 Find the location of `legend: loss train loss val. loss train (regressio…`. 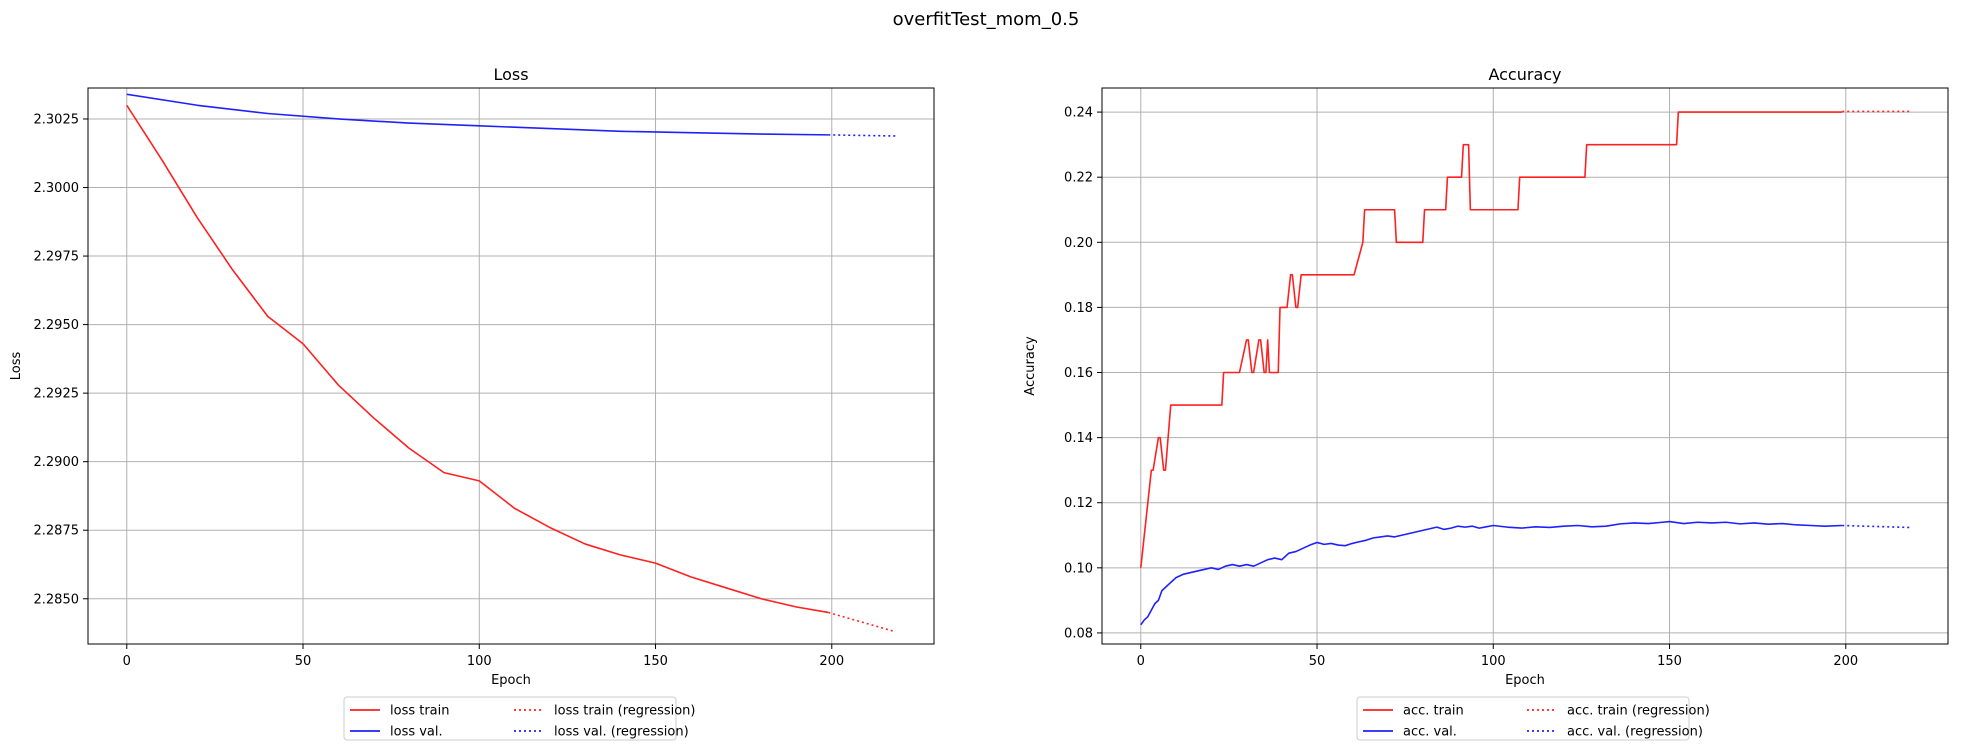

legend: loss train loss val. loss train (regressio… is located at coordinates (519, 718).